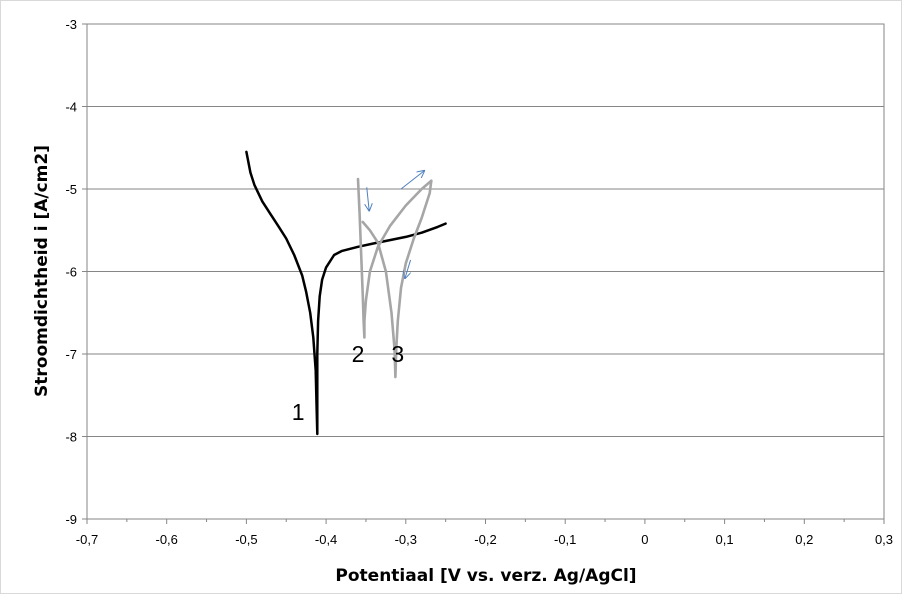 The height and width of the screenshot is (595, 903). Describe the element at coordinates (71, 189) in the screenshot. I see `y-tick-label: -5` at that location.